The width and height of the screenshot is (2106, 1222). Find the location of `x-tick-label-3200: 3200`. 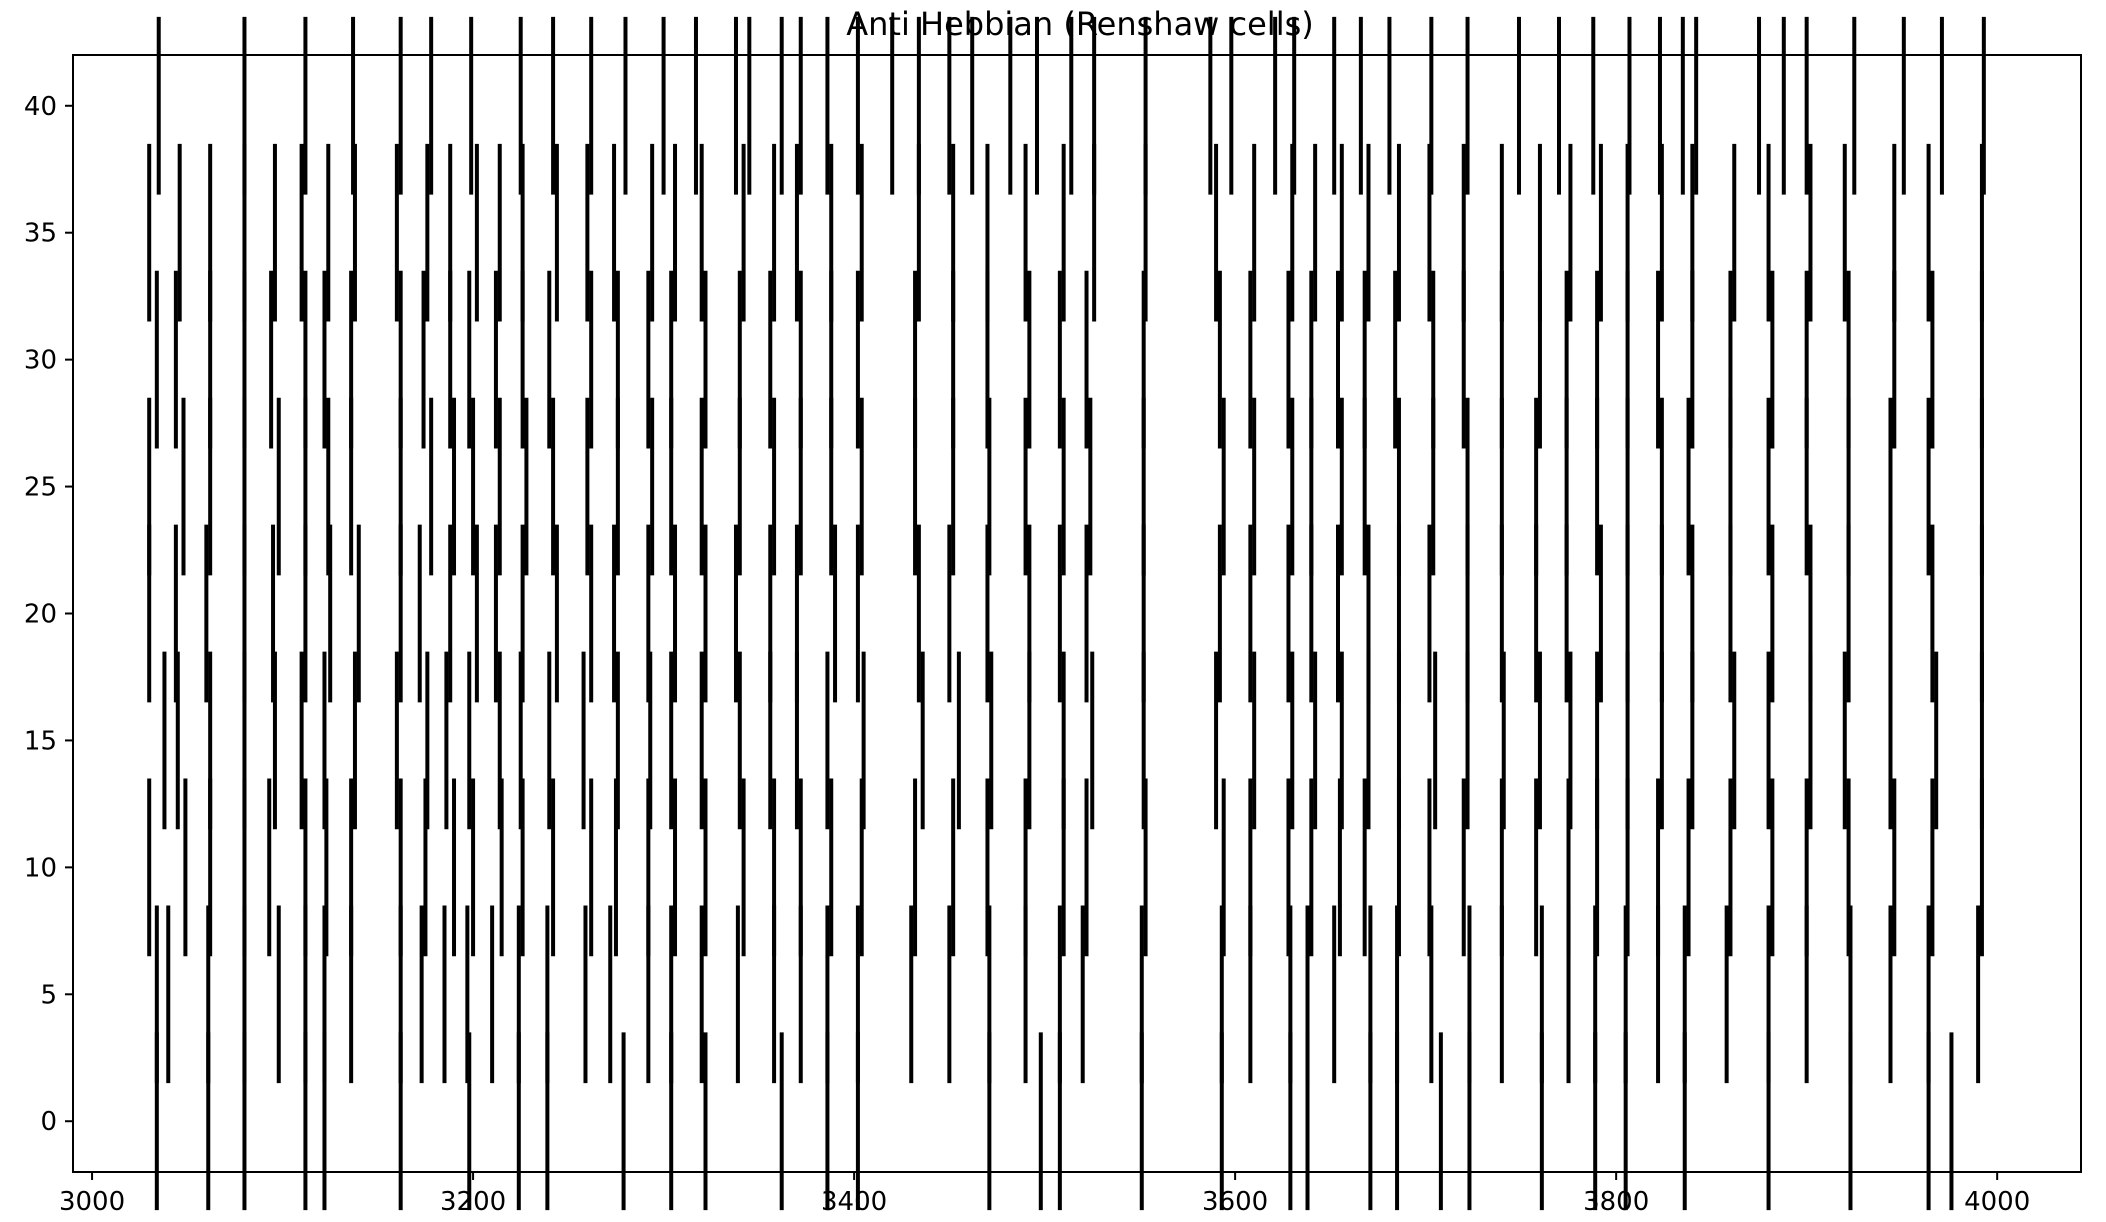

x-tick-label-3200: 3200 is located at coordinates (473, 1202).